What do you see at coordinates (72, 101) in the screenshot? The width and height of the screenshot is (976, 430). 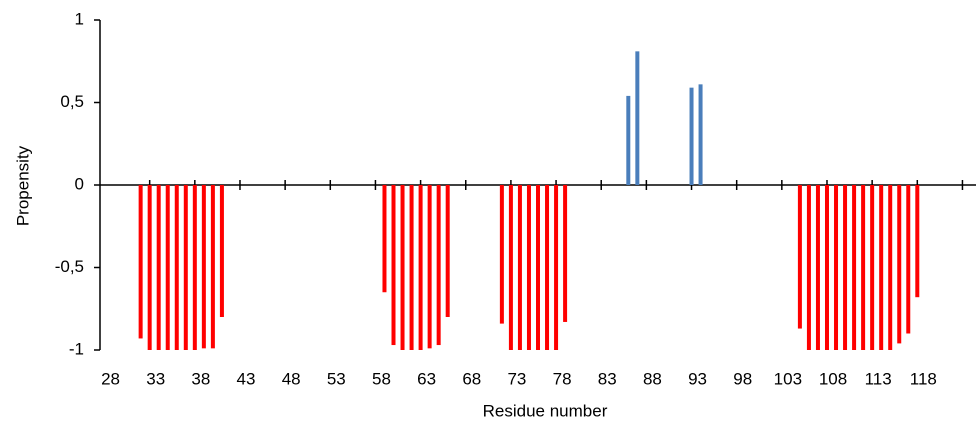 I see `y-tick-label: 0,5` at bounding box center [72, 101].